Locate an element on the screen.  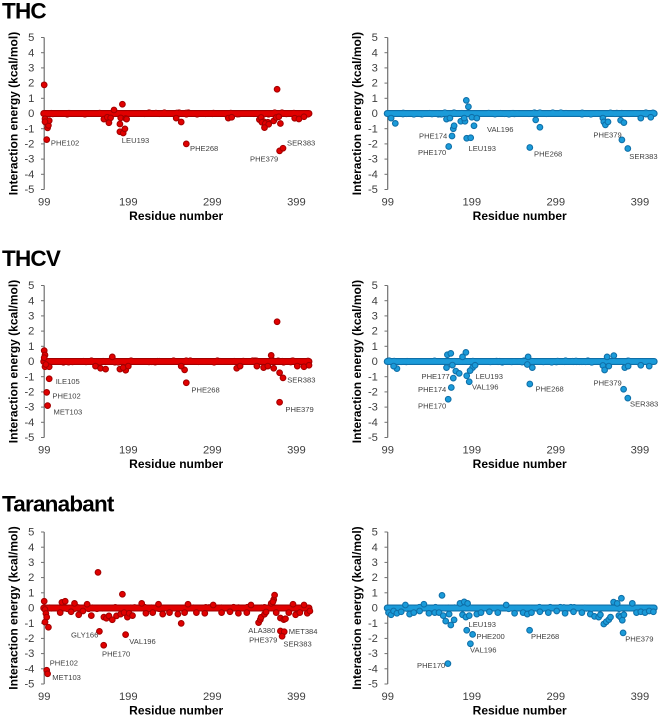
svg-text: PHE200 is located at coordinates (491, 636).